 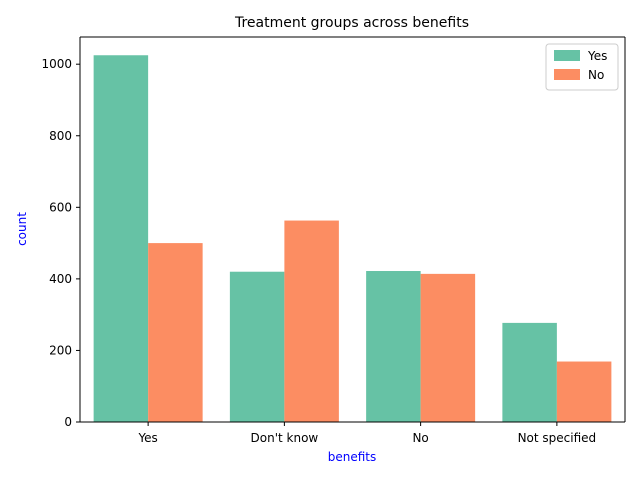 I want to click on y-tick-label: 800, so click(x=60, y=136).